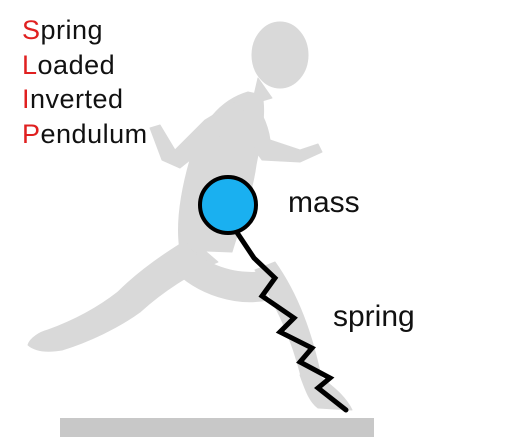 The image size is (529, 437). I want to click on ground-surface, so click(217, 427).